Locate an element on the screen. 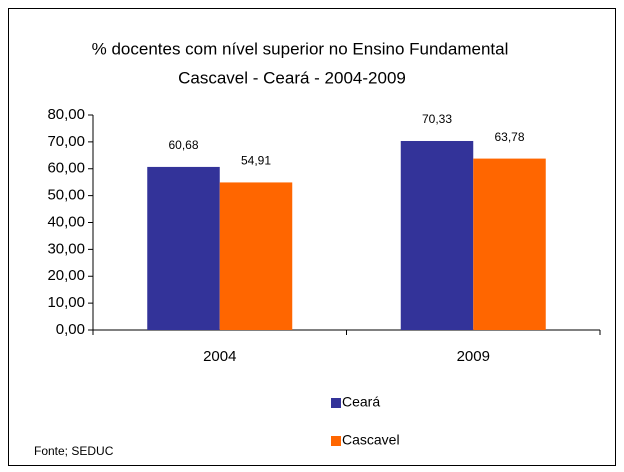 The height and width of the screenshot is (472, 624). y-tick-label: 20,00 is located at coordinates (66, 275).